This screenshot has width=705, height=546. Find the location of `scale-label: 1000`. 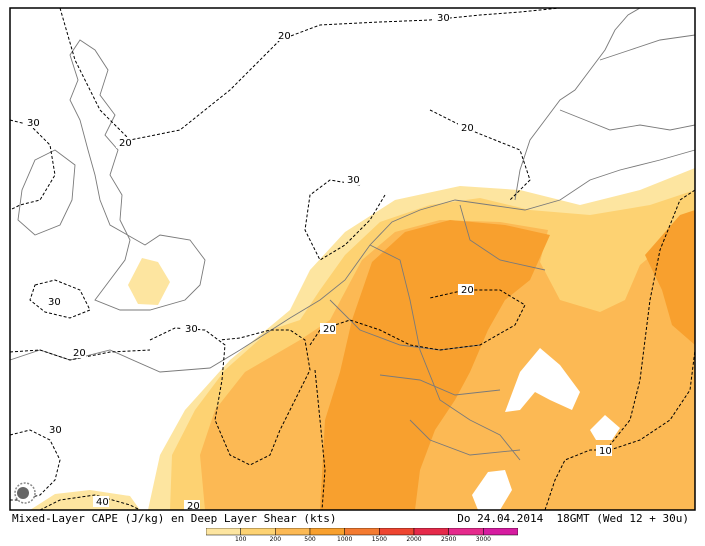

scale-label: 1000 is located at coordinates (344, 539).